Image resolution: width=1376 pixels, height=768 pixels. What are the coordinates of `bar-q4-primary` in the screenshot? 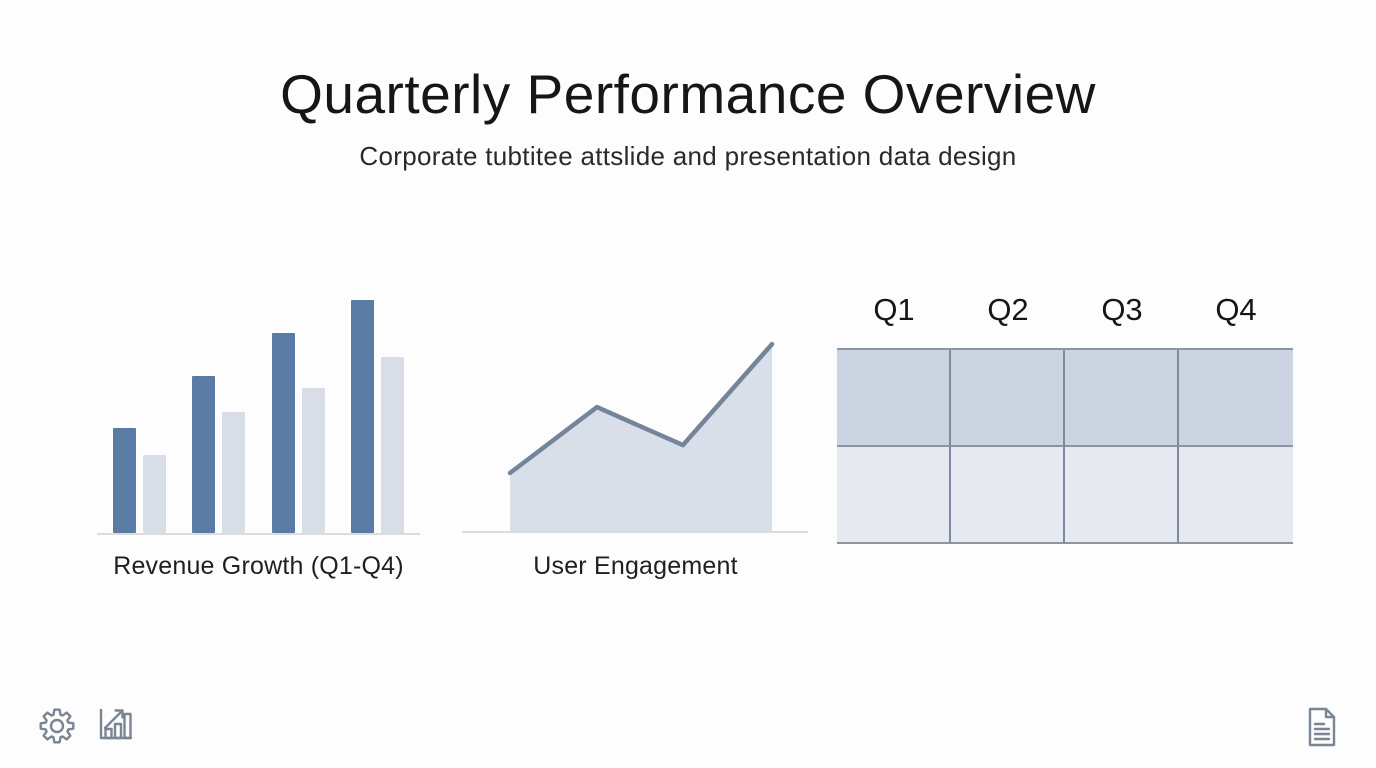 It's located at (362, 416).